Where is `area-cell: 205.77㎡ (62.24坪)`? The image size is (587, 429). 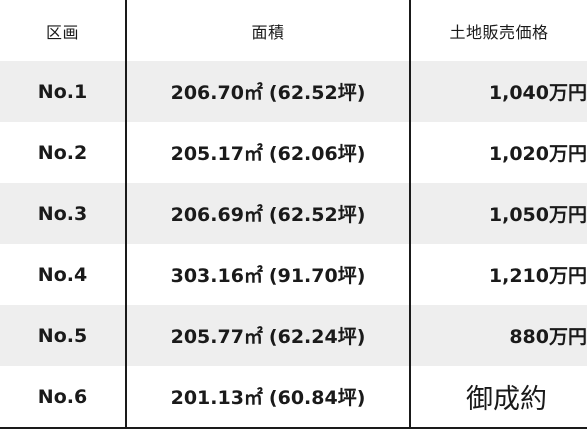 area-cell: 205.77㎡ (62.24坪) is located at coordinates (267, 335).